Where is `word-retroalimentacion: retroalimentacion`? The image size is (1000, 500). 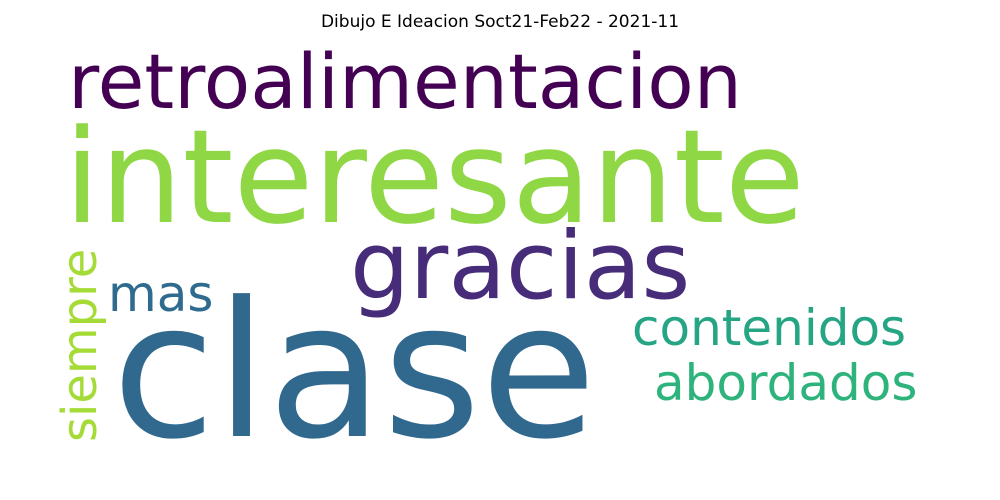 word-retroalimentacion: retroalimentacion is located at coordinates (405, 81).